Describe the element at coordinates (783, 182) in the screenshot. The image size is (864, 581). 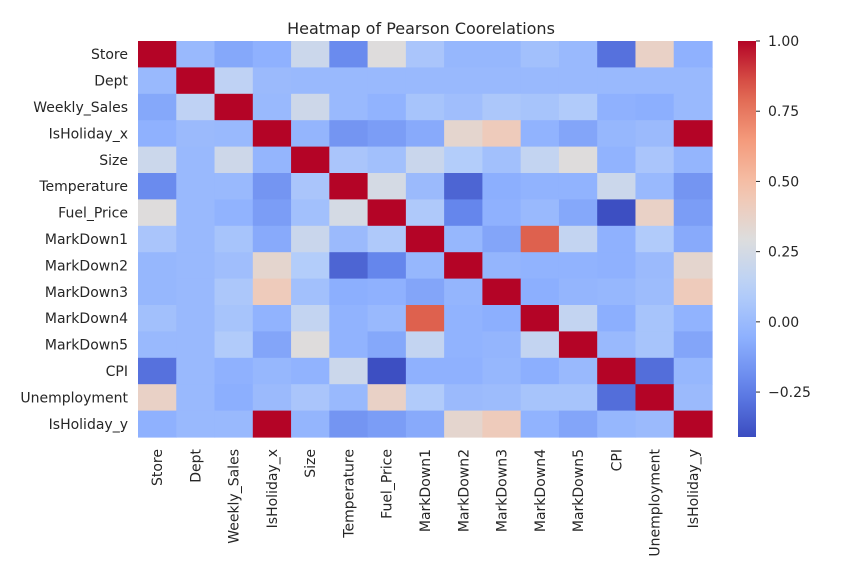
I see `colorbar-tick-label: 0.50` at that location.